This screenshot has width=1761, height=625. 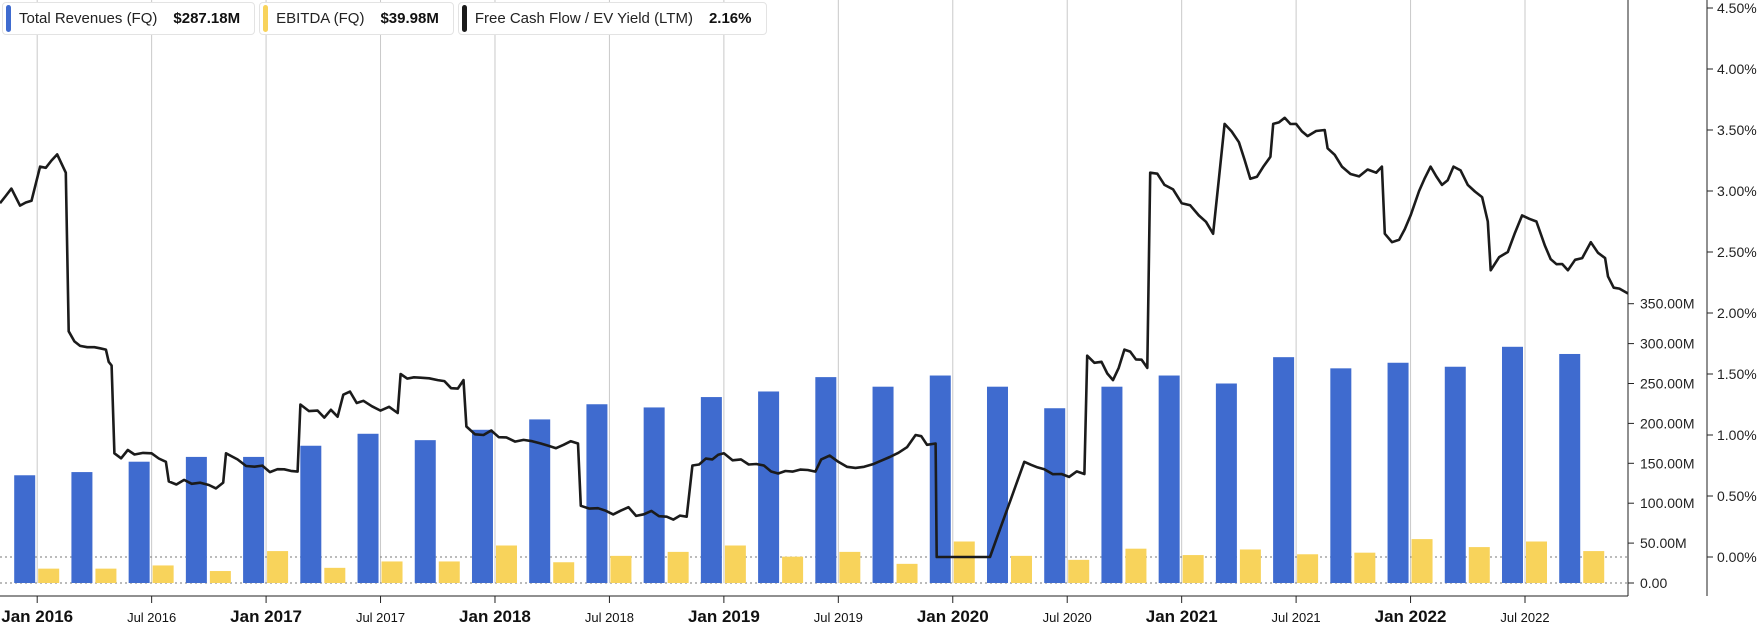 What do you see at coordinates (583, 18) in the screenshot?
I see `legend-label: Free Cash Flow / EV Yield (LTM)` at bounding box center [583, 18].